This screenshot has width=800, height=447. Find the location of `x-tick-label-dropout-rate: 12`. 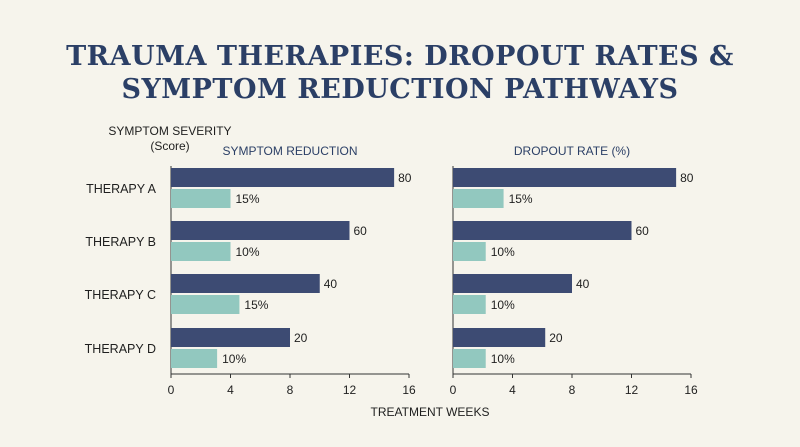

x-tick-label-dropout-rate: 12 is located at coordinates (632, 390).